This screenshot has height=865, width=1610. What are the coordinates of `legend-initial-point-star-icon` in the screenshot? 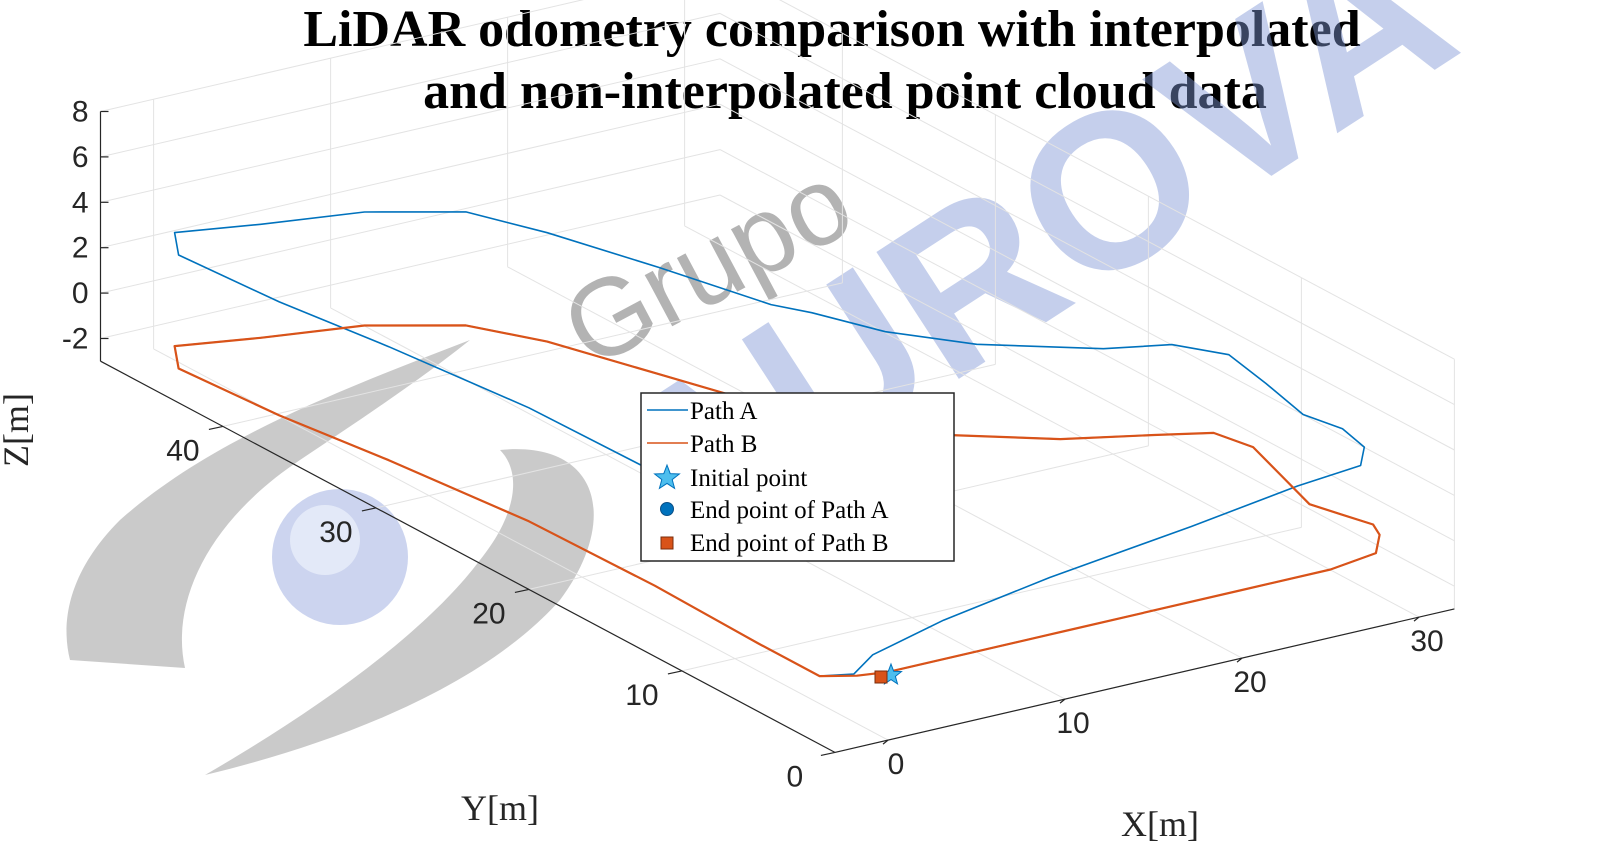 It's located at (667, 476).